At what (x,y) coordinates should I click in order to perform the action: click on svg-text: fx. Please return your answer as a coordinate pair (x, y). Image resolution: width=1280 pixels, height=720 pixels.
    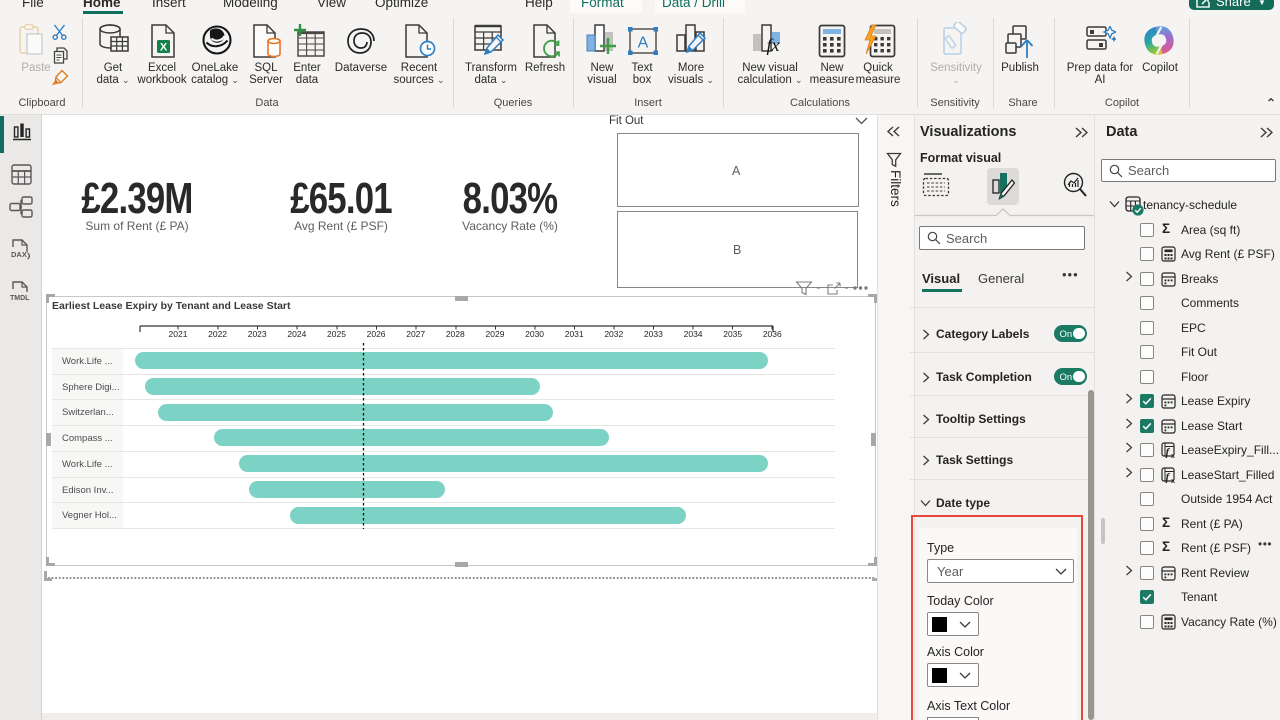
    Looking at the image, I should click on (773, 45).